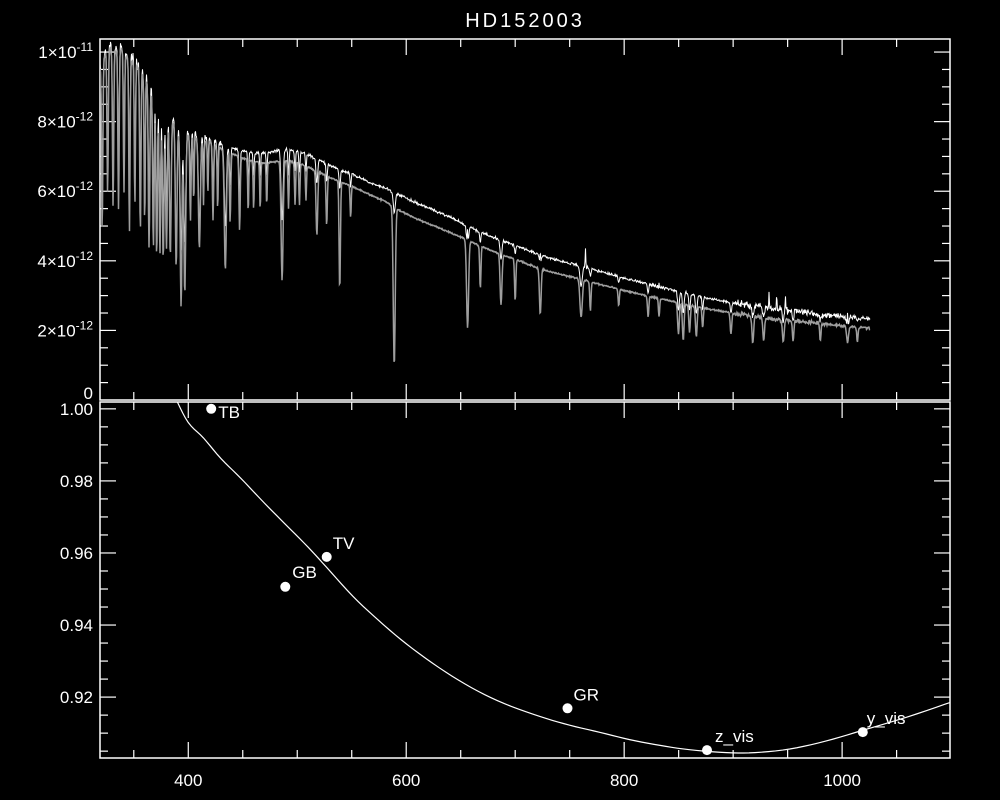 The image size is (1000, 800). What do you see at coordinates (76, 481) in the screenshot?
I see `ratio-tick-label: 0.98` at bounding box center [76, 481].